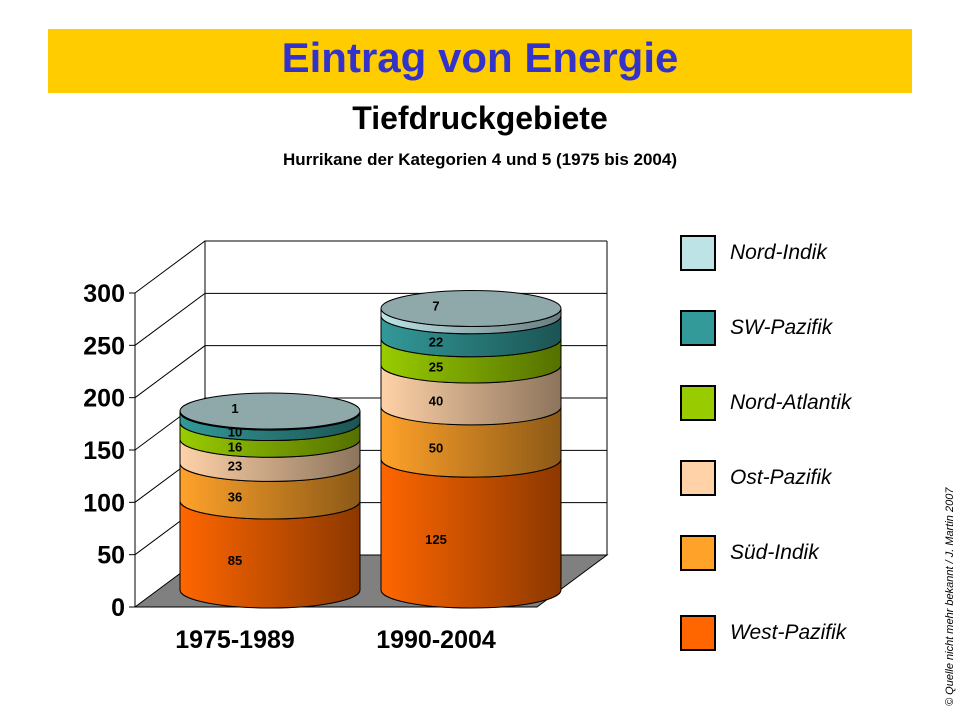  I want to click on y-tick-label: 50, so click(111, 556).